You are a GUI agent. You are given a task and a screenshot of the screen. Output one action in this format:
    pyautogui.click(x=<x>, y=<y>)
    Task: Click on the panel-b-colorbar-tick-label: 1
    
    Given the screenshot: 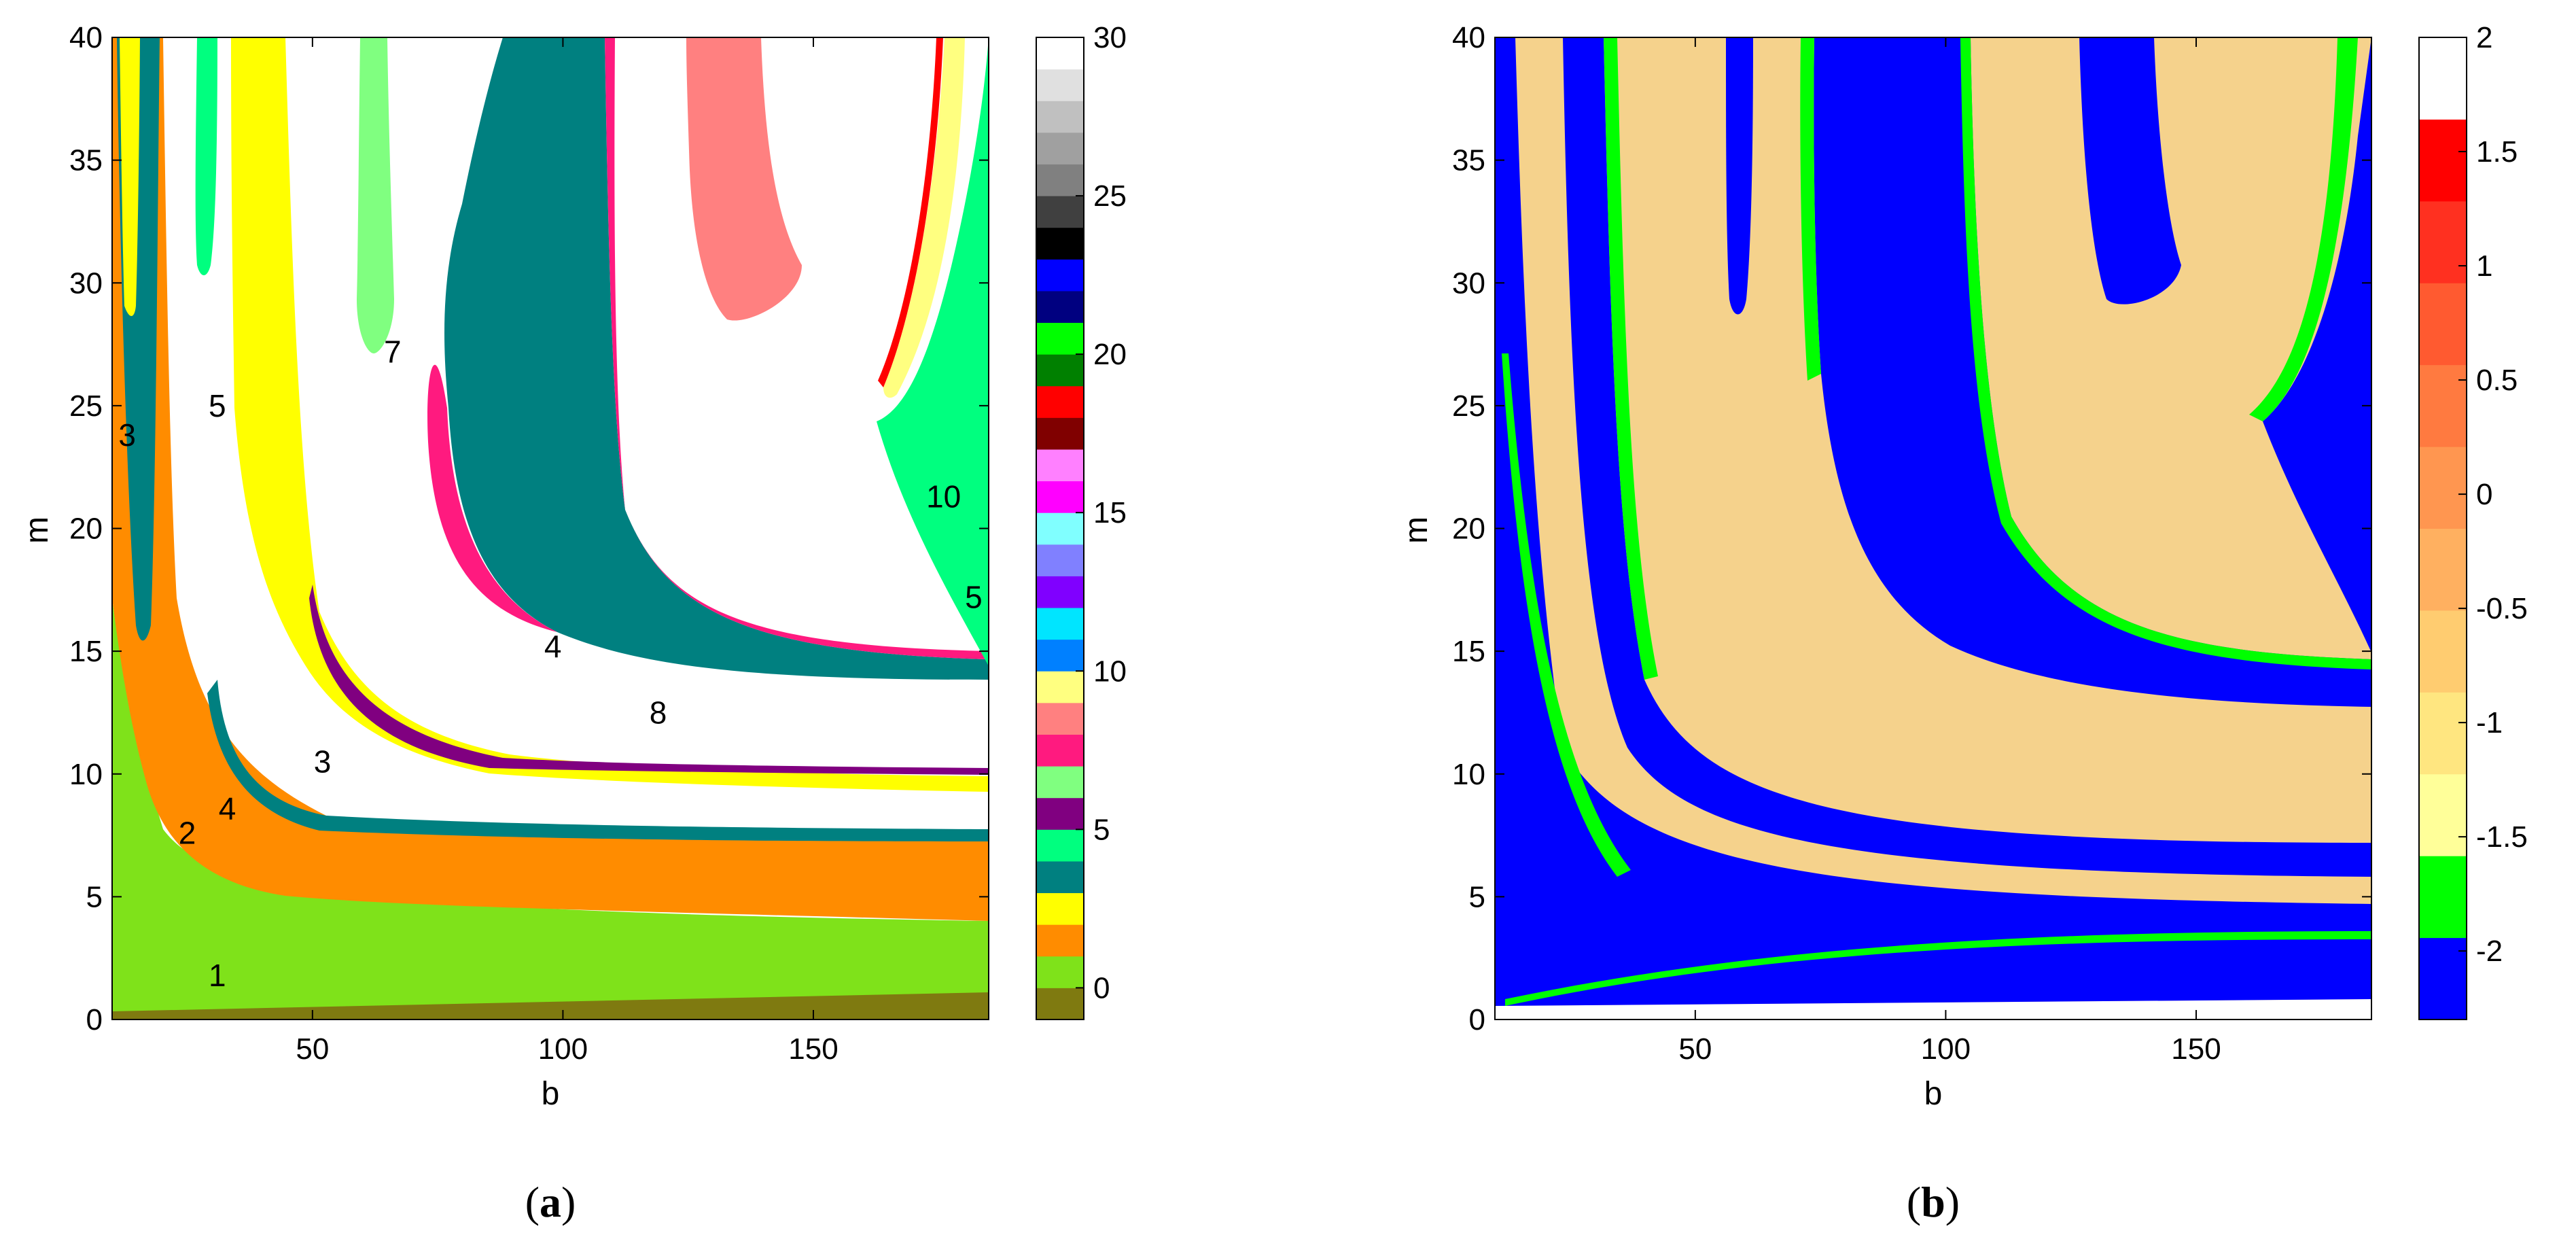 What is the action you would take?
    pyautogui.click(x=2484, y=266)
    